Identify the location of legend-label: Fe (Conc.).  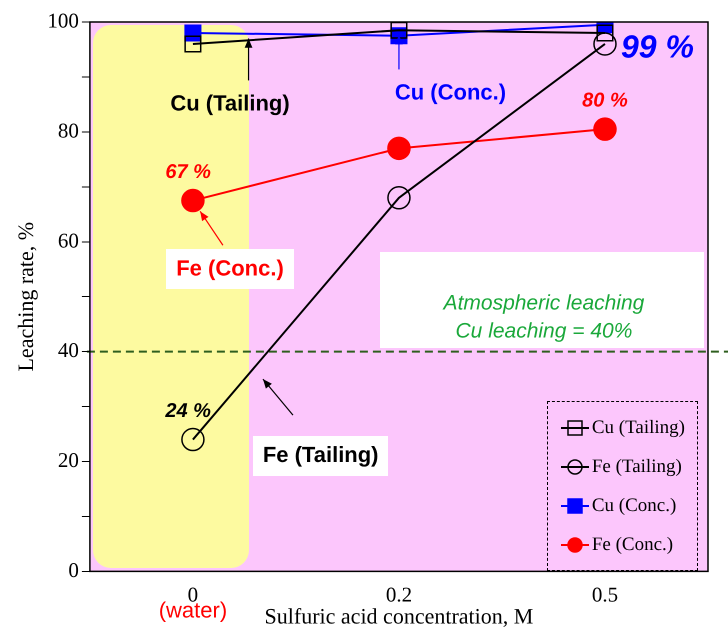
(633, 545).